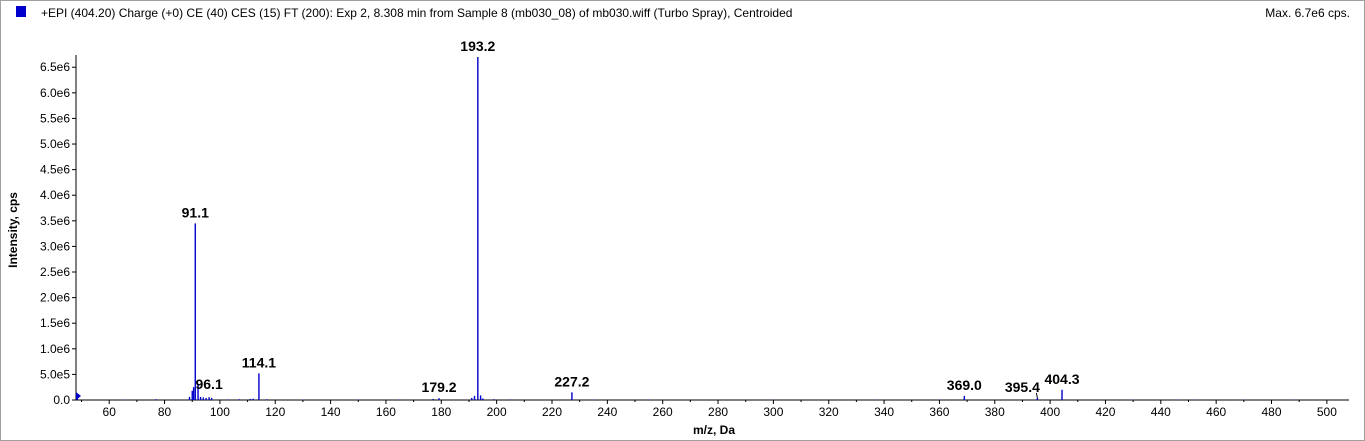  I want to click on series-color-icon, so click(21, 11).